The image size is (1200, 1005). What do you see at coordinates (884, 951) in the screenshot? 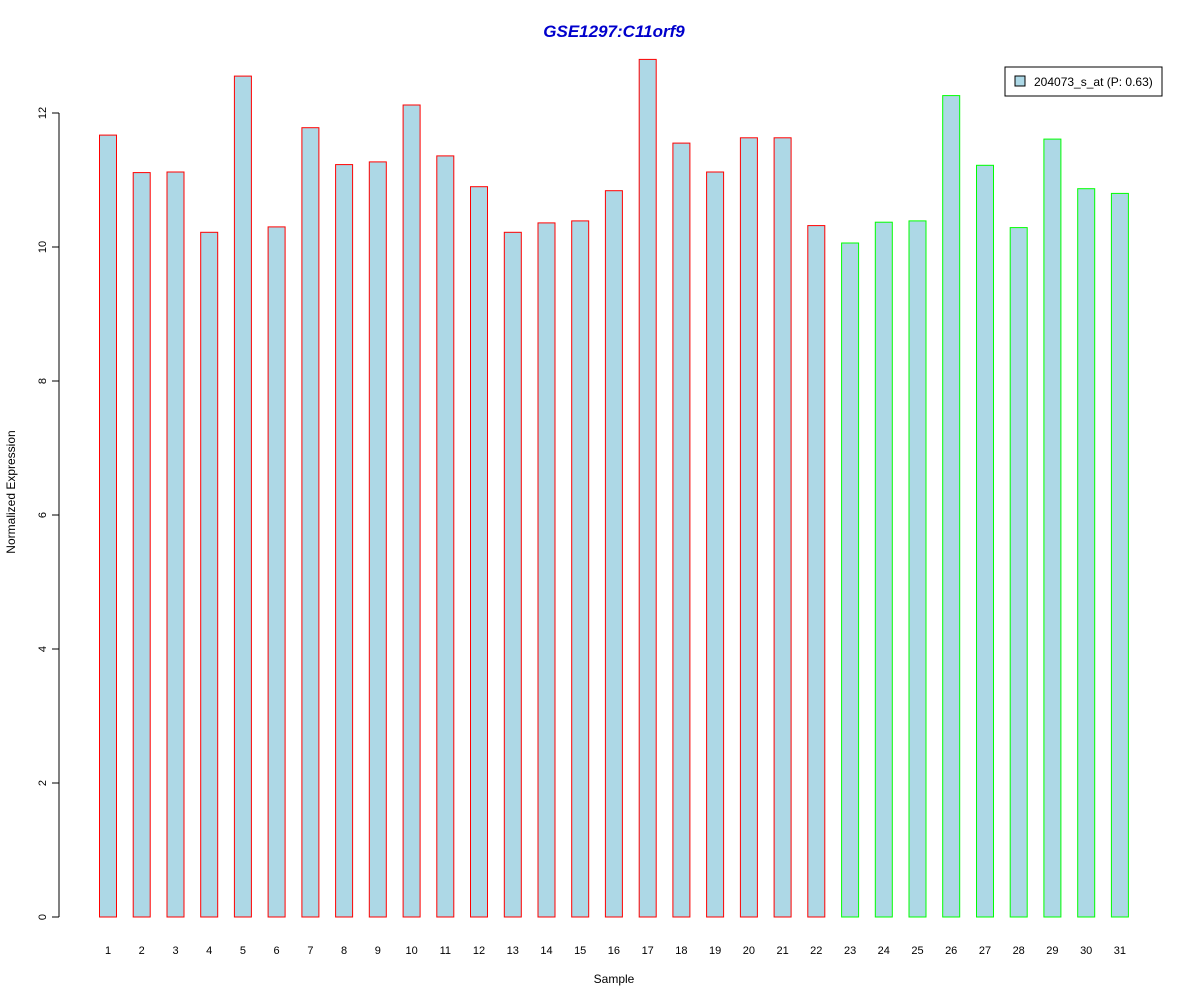
I see `x-tick-label: 24` at bounding box center [884, 951].